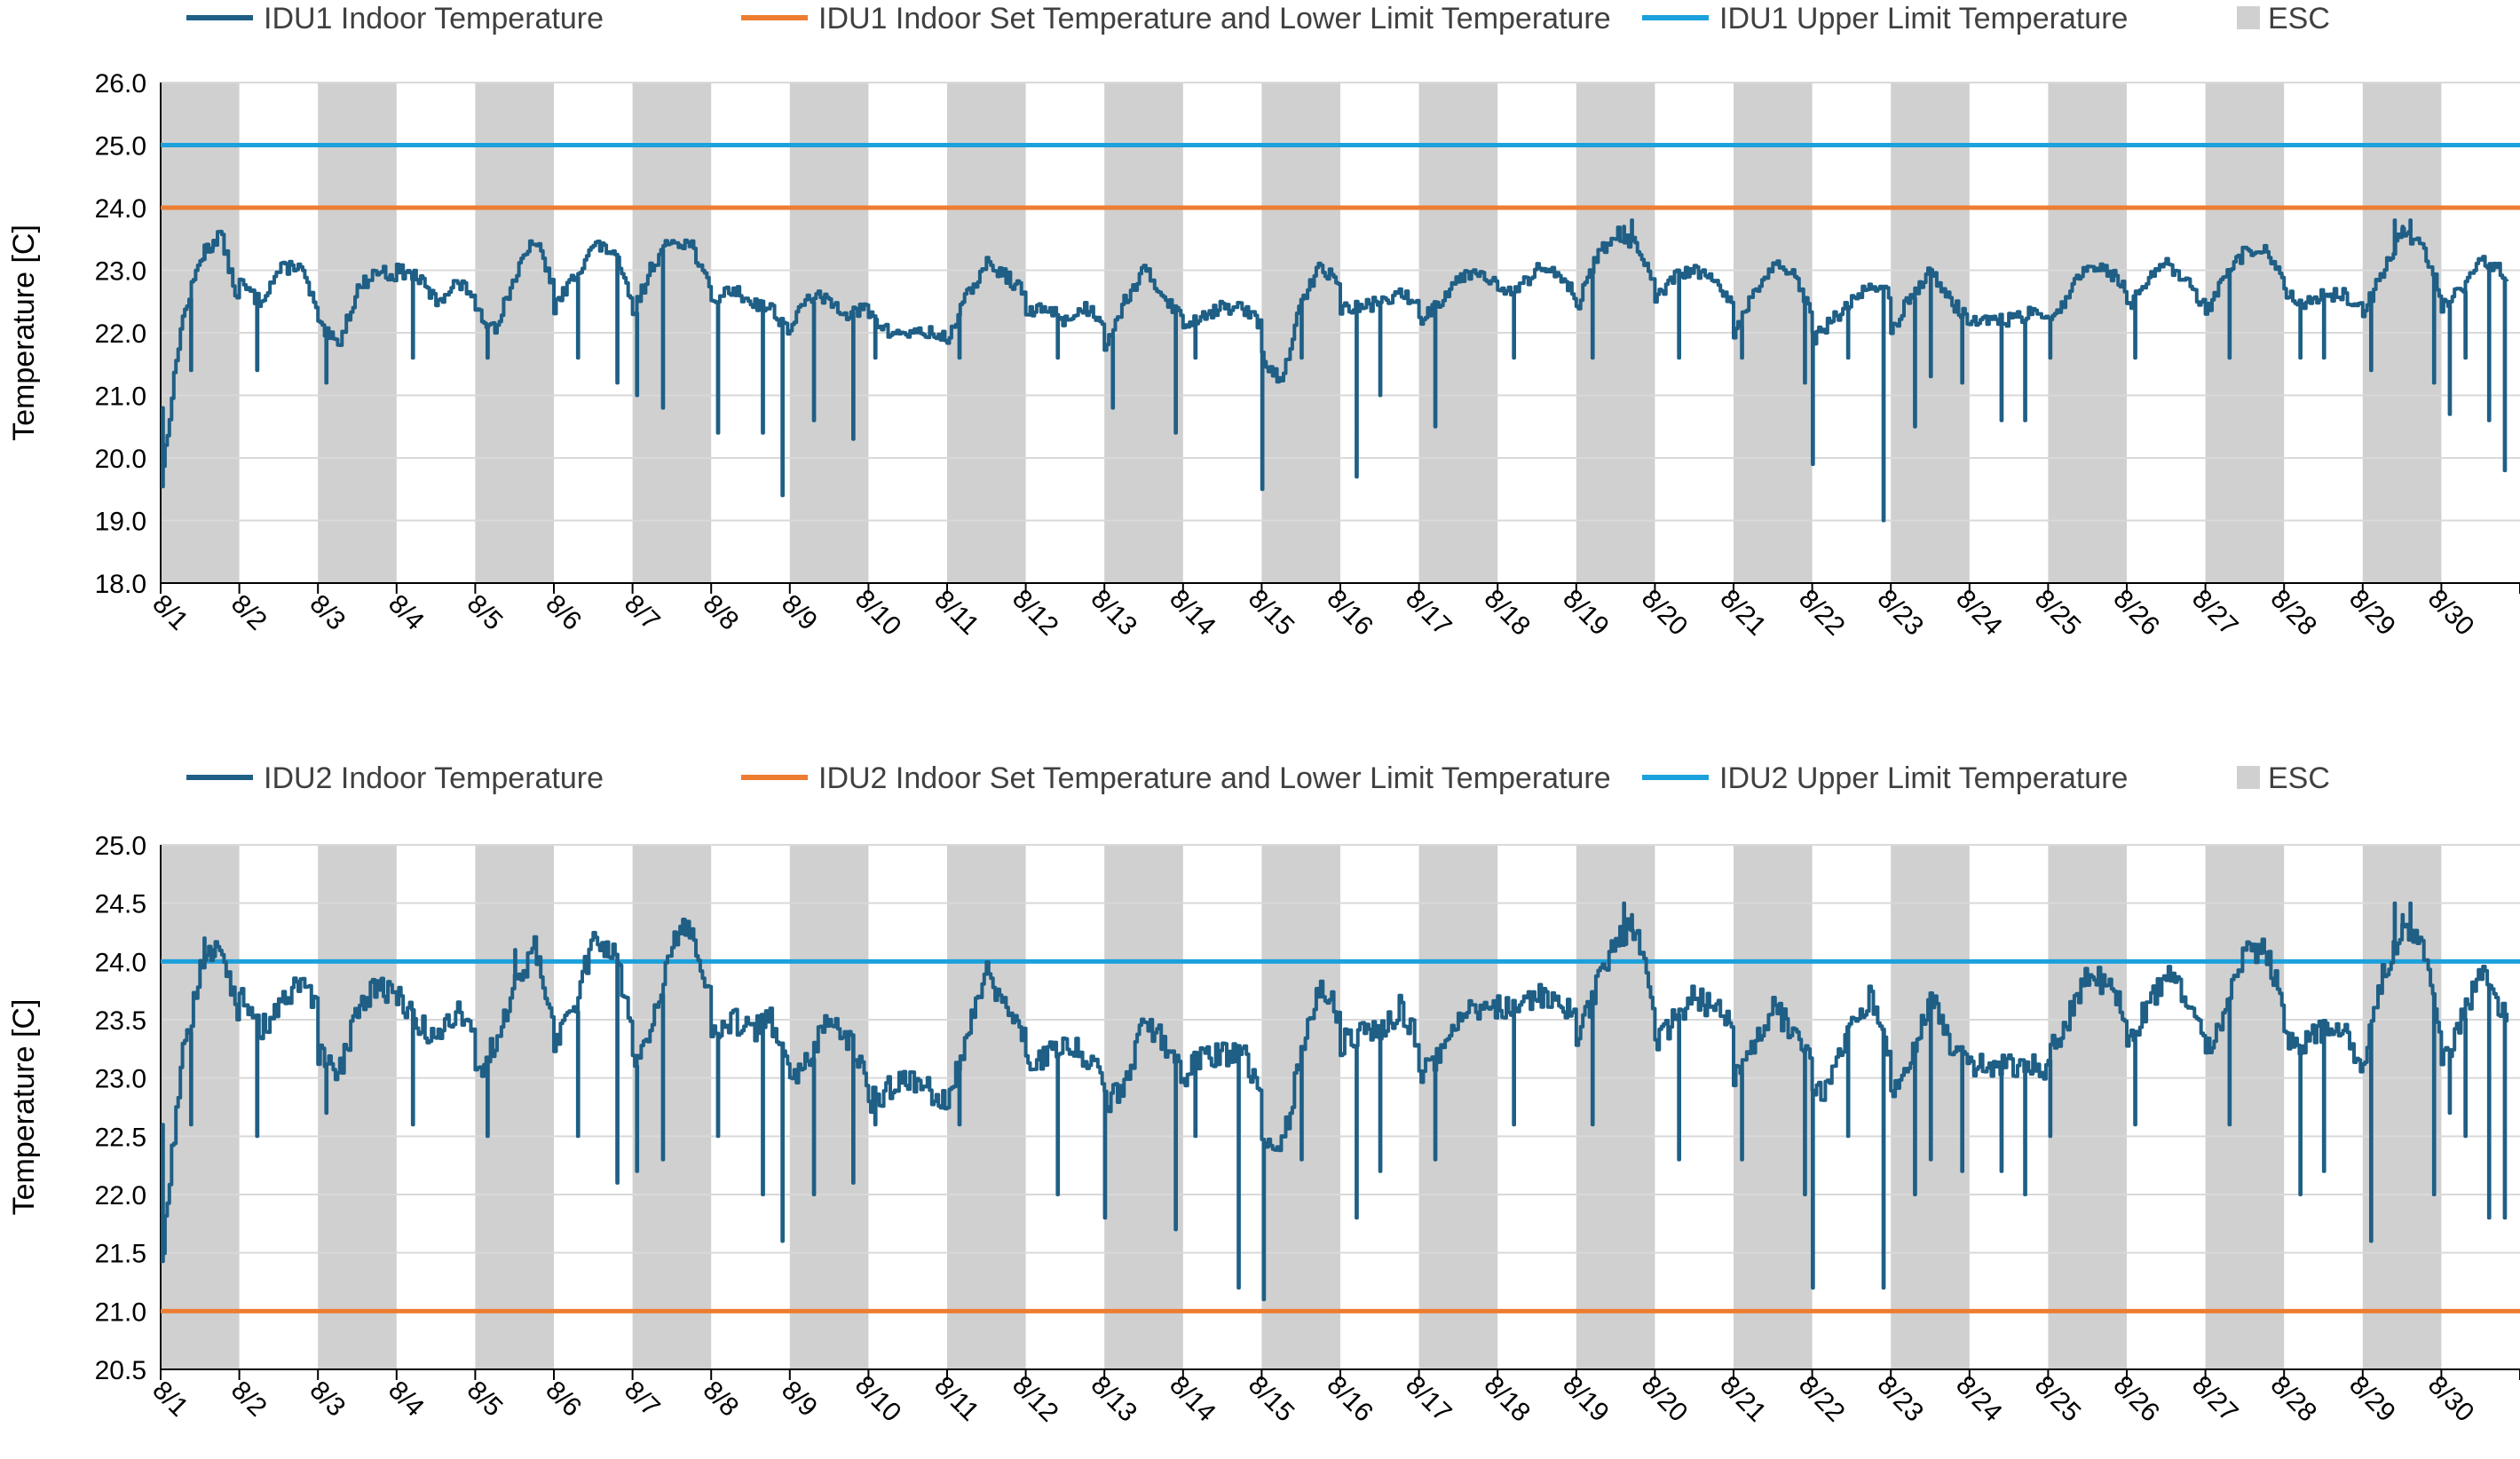 The image size is (2520, 1459). Describe the element at coordinates (878, 613) in the screenshot. I see `x-tick-label: 8/10` at that location.